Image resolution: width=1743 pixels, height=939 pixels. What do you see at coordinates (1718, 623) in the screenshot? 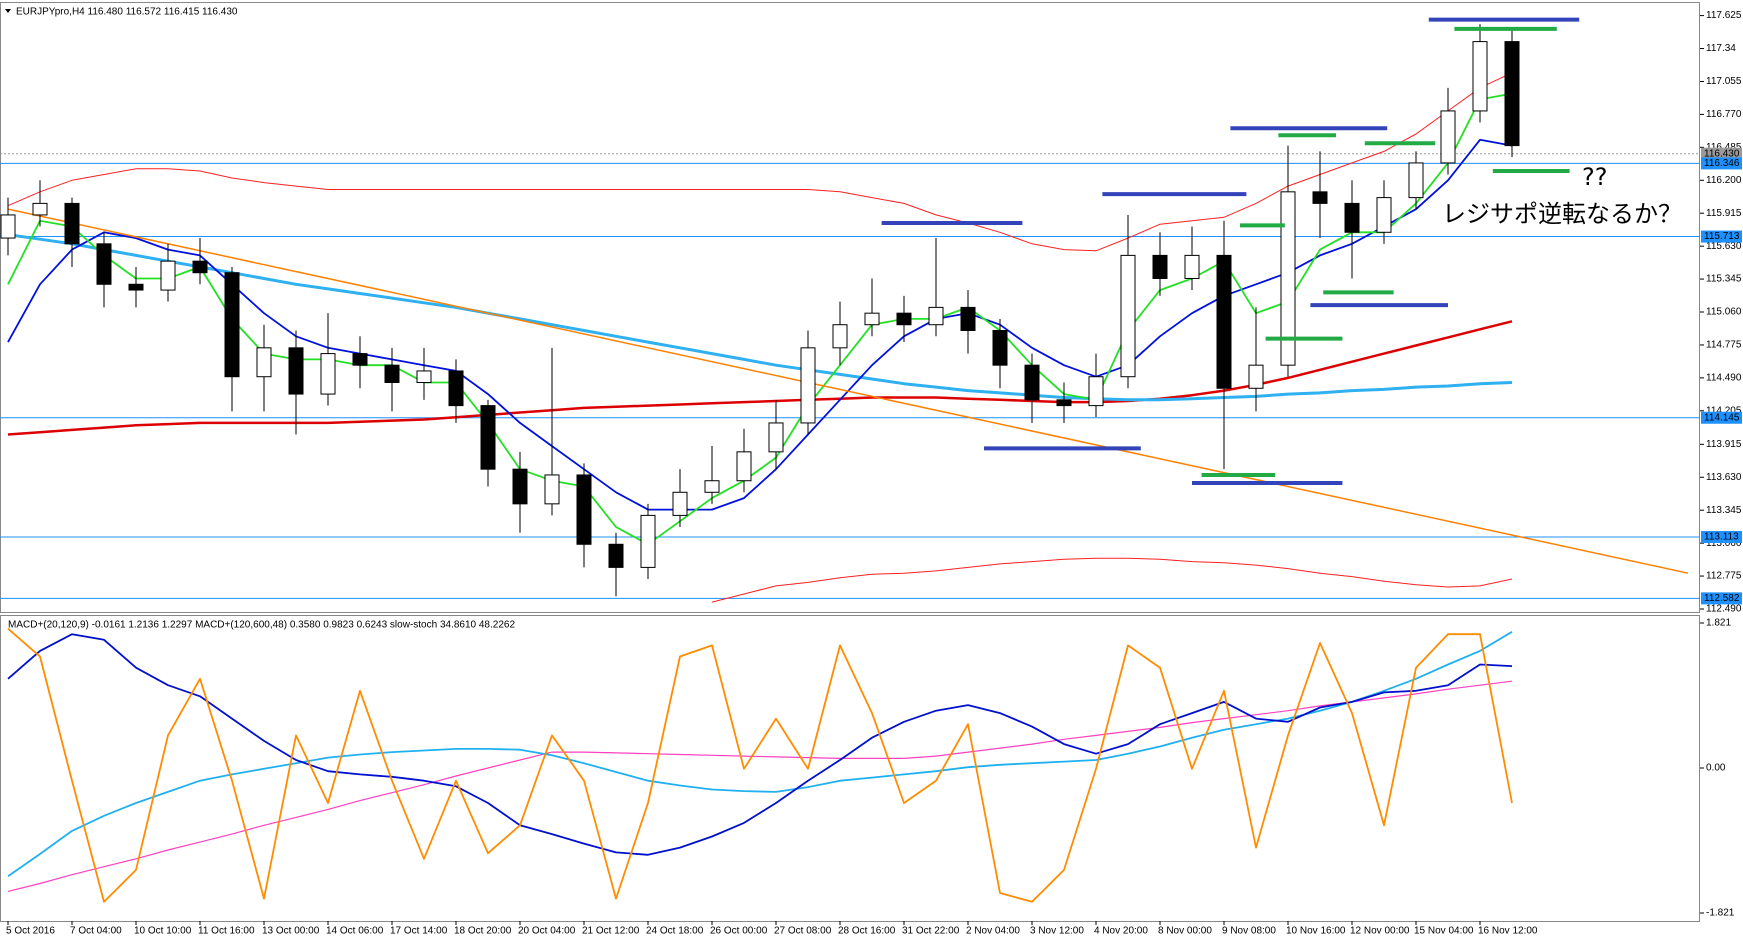
I see `y-tick-label: 1.821` at bounding box center [1718, 623].